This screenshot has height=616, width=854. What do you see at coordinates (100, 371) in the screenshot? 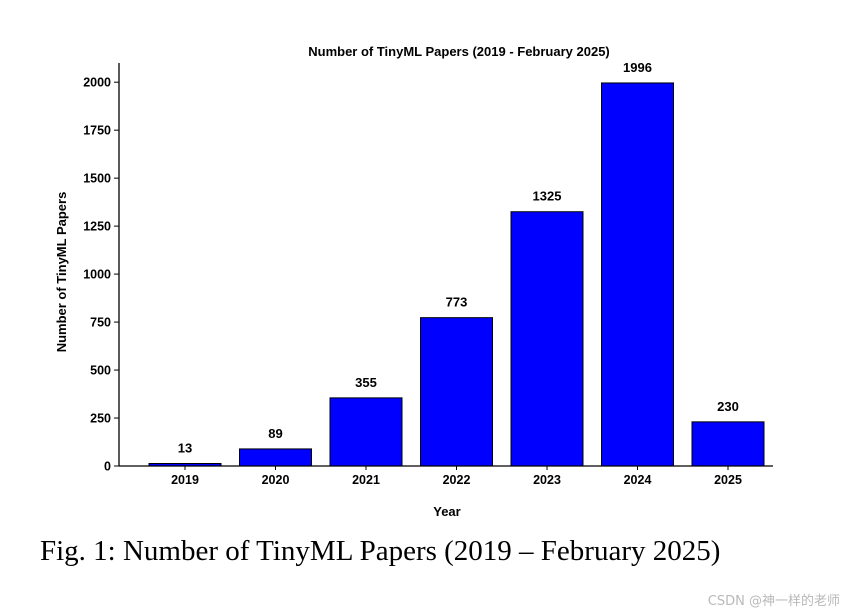
I see `y-tick-label: 500` at bounding box center [100, 371].